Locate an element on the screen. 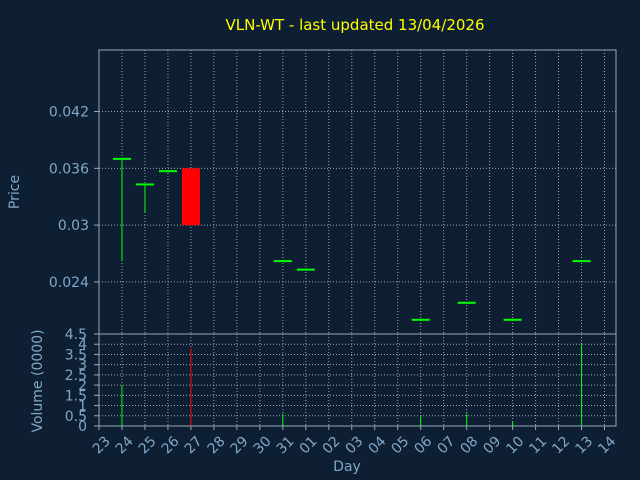 This screenshot has height=480, width=640. volume-tick-label: 3 is located at coordinates (82, 366).